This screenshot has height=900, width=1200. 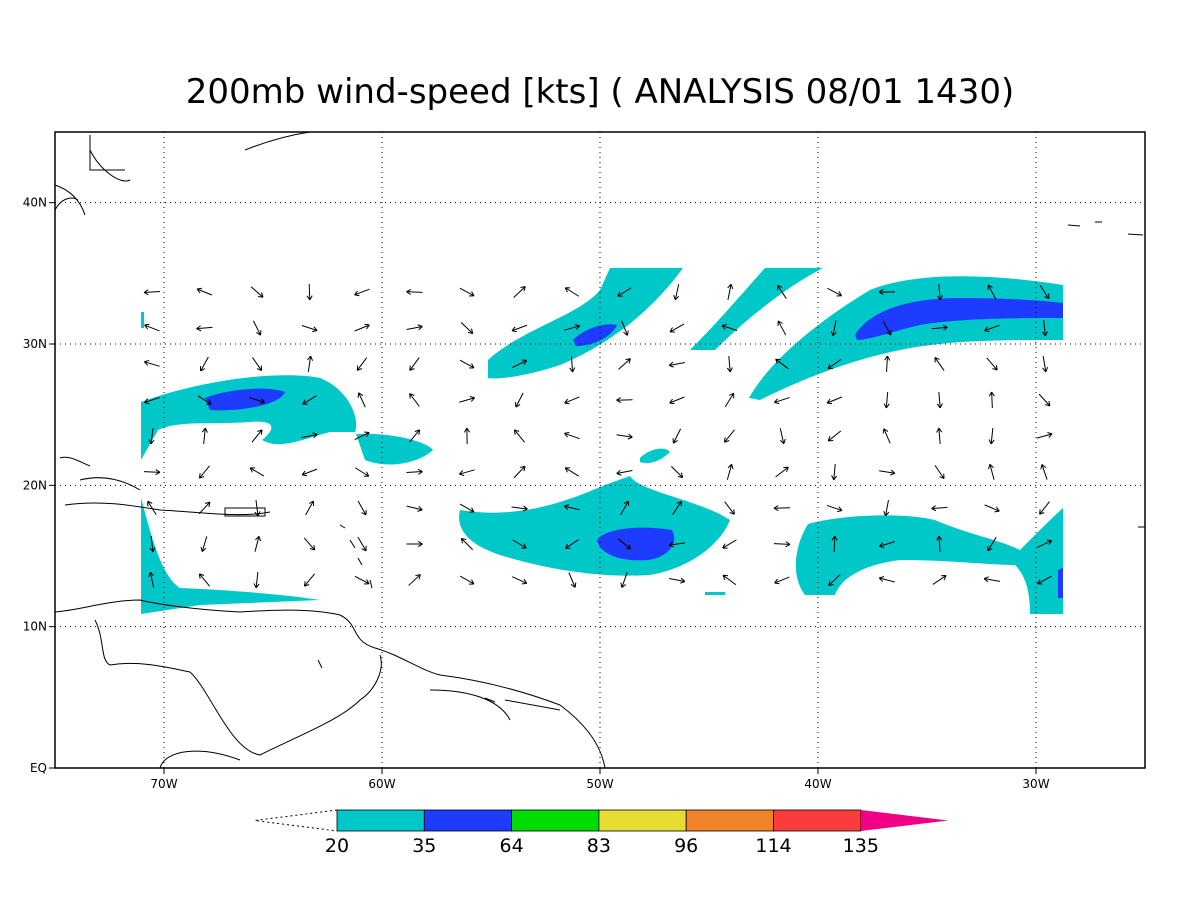 I want to click on colorbar: 20 35 64 83 96 114 135, so click(x=637, y=833).